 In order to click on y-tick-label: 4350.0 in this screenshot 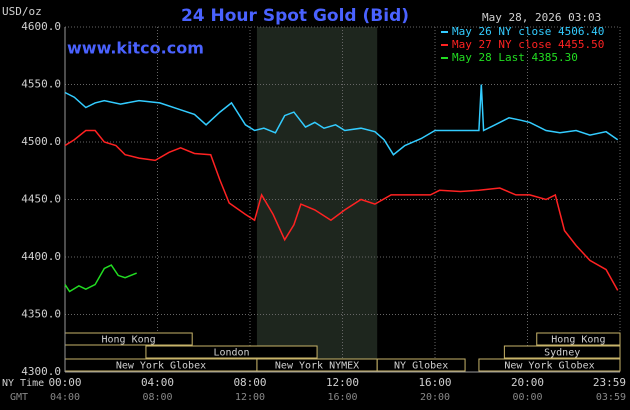, I will do `click(41, 314)`.